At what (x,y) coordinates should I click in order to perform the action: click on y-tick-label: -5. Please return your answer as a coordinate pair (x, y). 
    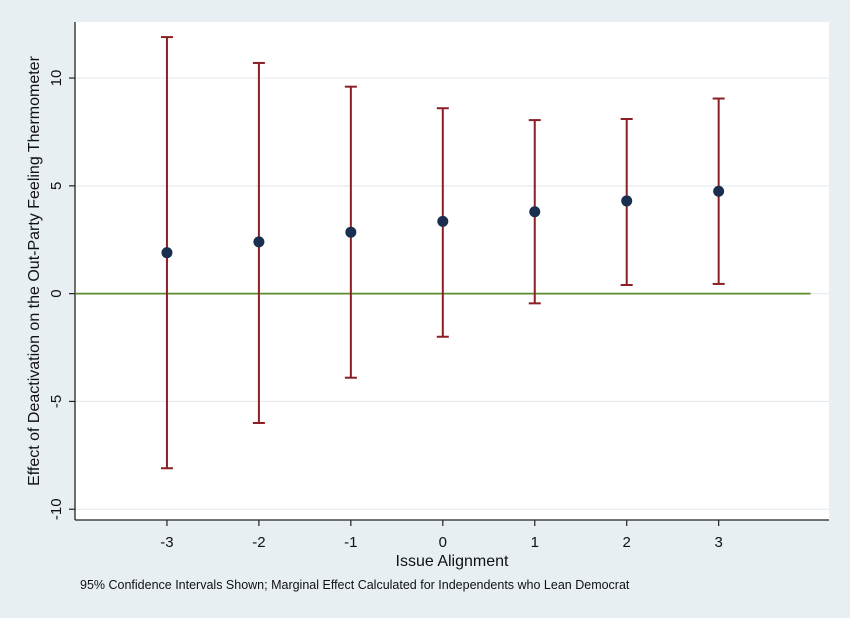
    Looking at the image, I should click on (56, 401).